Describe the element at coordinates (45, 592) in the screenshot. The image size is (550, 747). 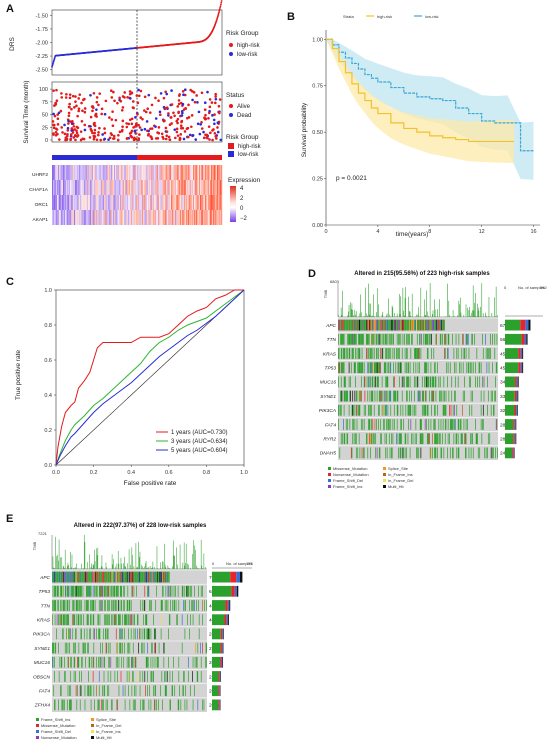
I see `onco-gene-label: TP53` at that location.